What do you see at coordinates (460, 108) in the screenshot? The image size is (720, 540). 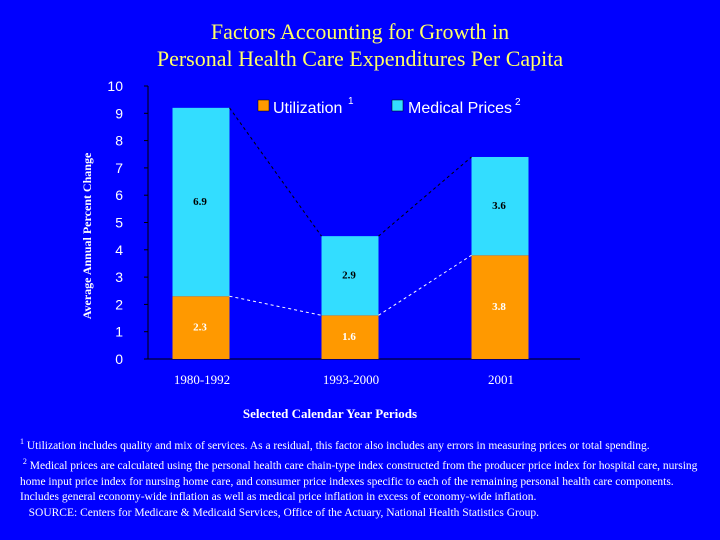 I see `legend-label-medical-prices: Medical Prices` at bounding box center [460, 108].